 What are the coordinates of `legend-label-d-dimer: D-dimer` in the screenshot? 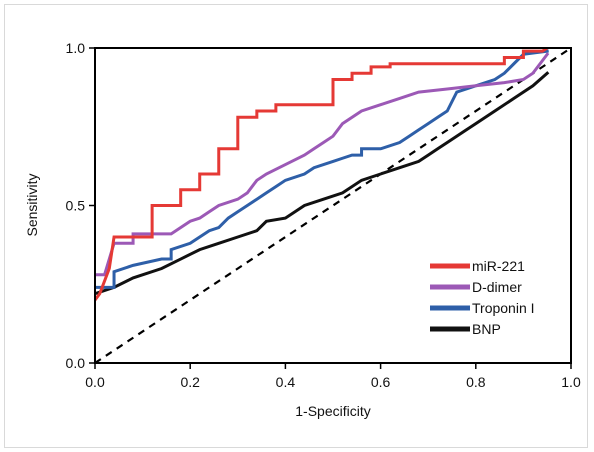 It's located at (497, 287).